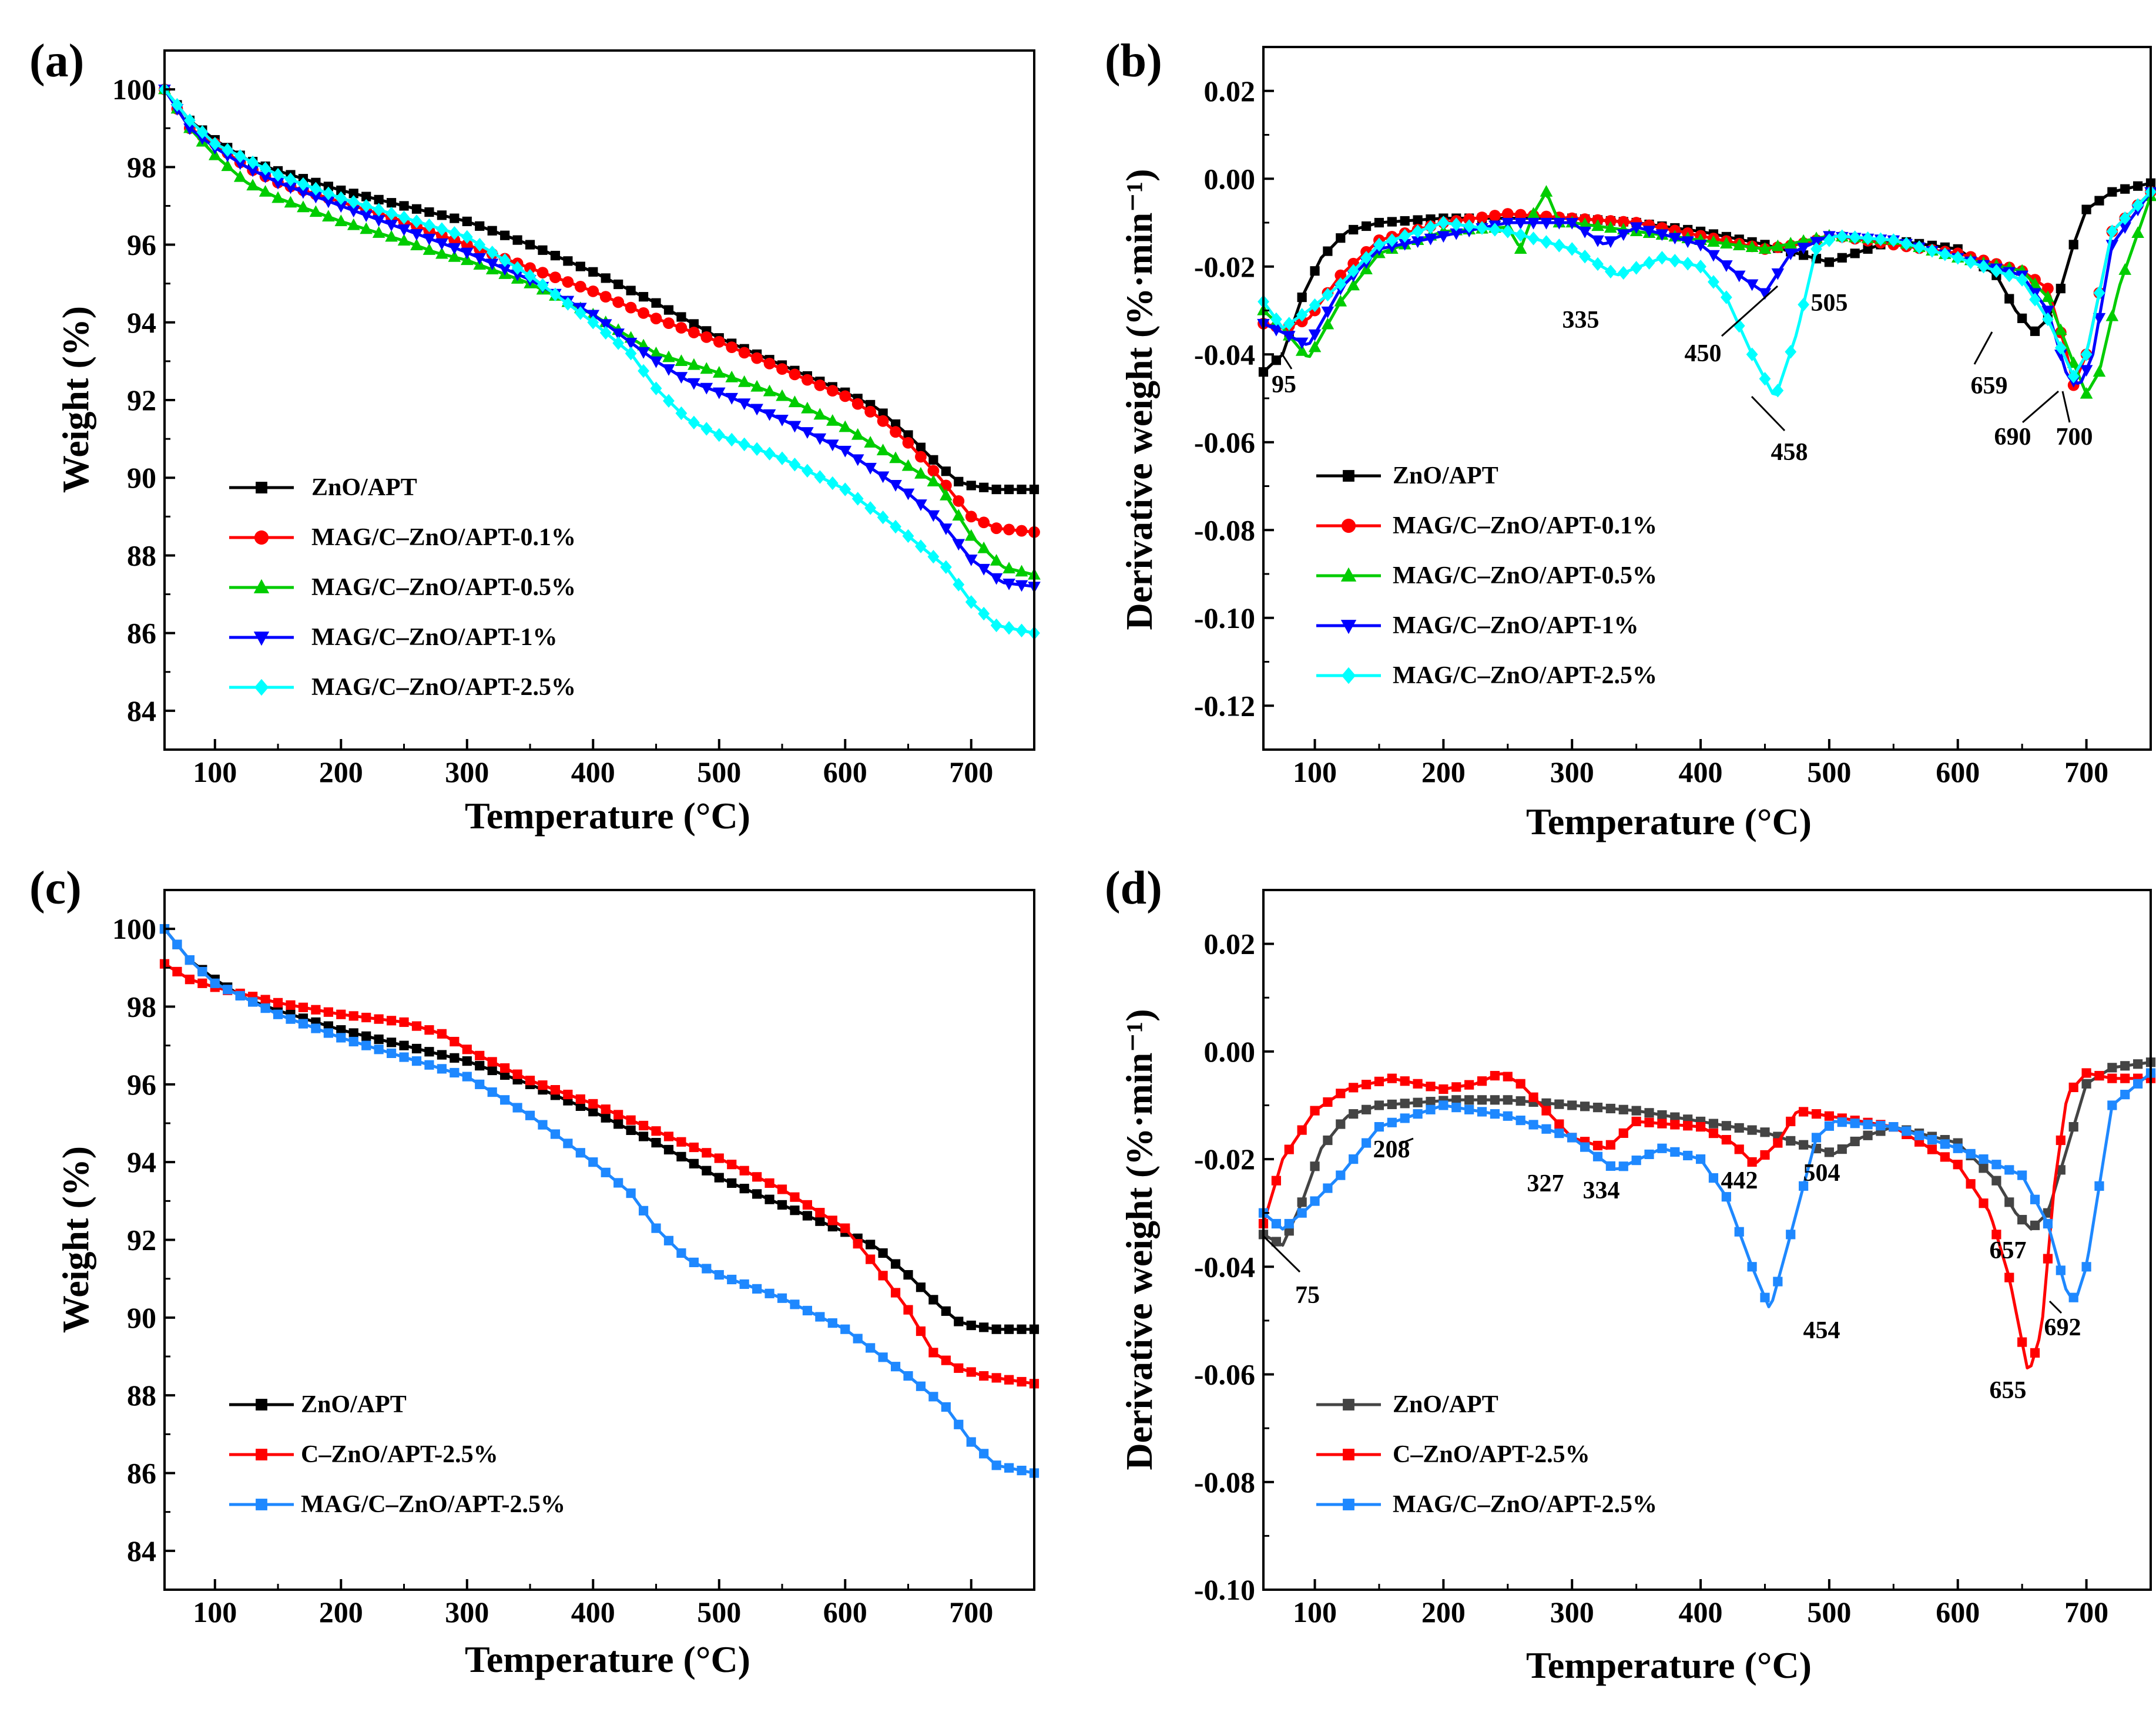  I want to click on legend-label: MAG/C–ZnO/APT-1%, so click(1515, 625).